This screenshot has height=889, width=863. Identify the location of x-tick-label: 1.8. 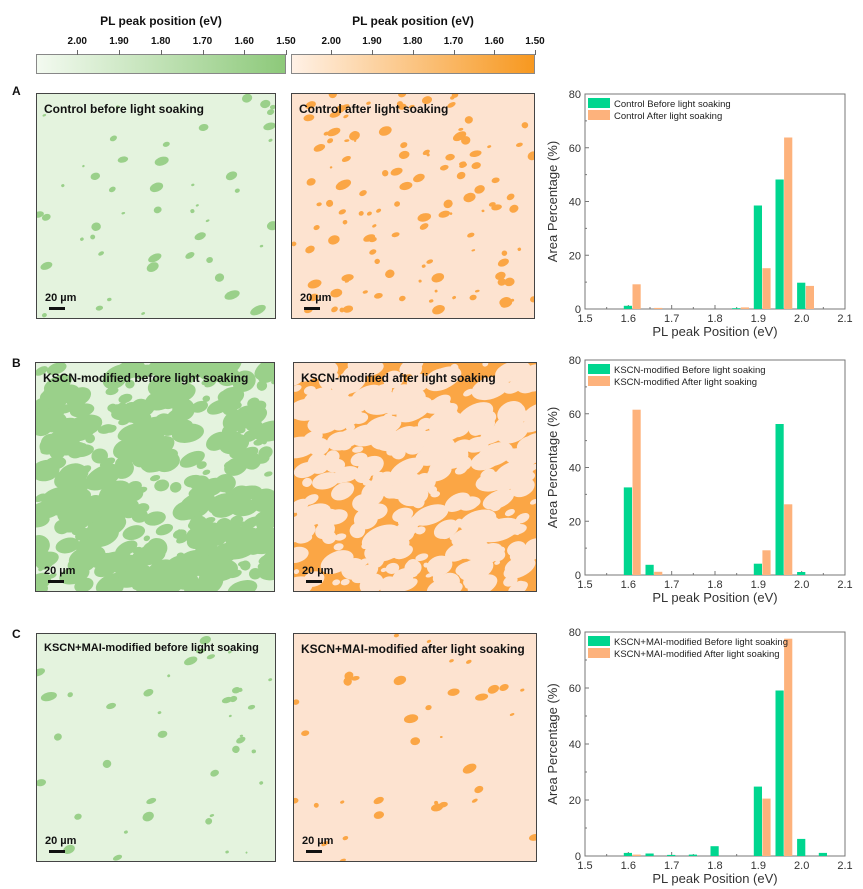
(714, 866).